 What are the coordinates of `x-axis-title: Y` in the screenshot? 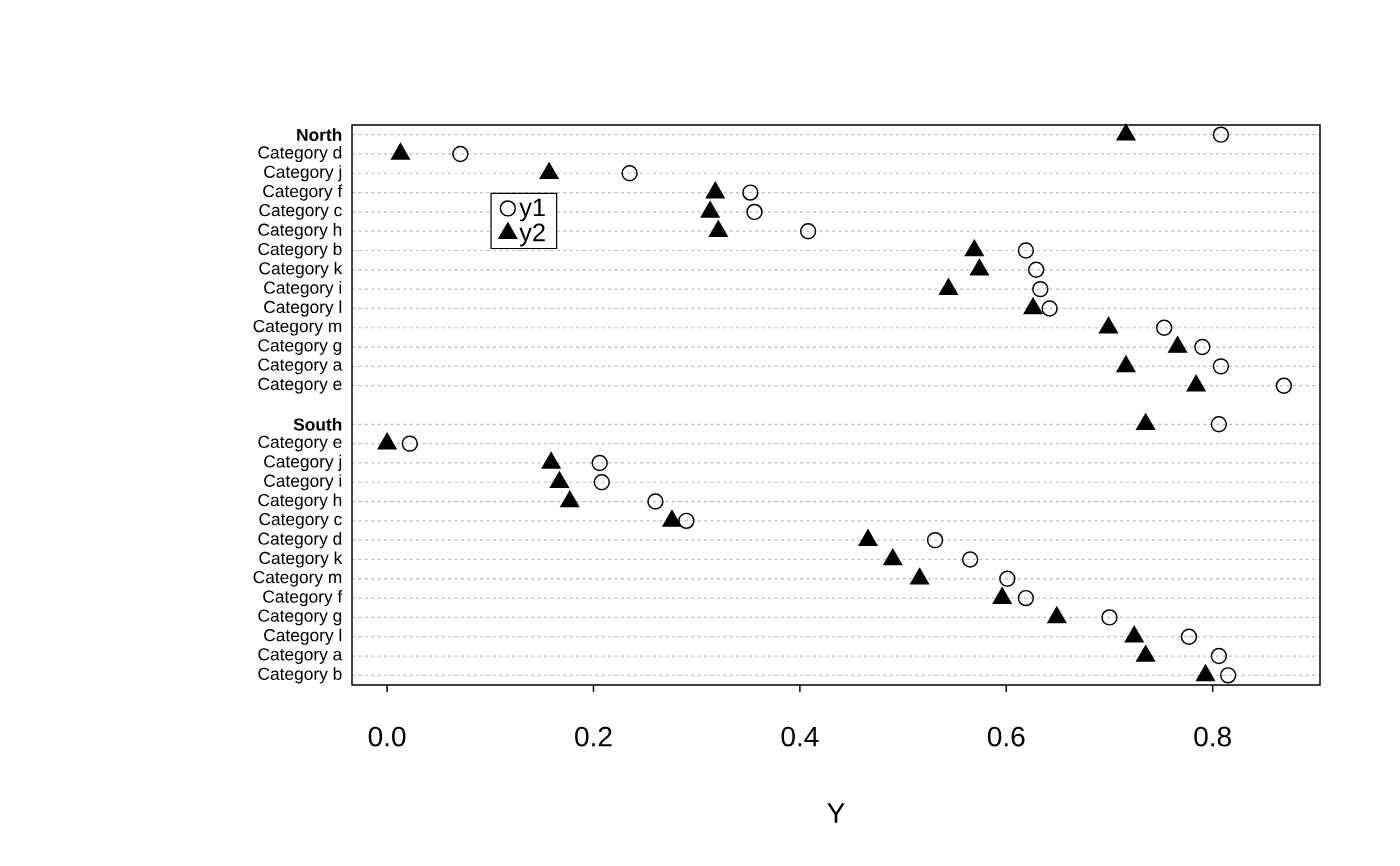 It's located at (836, 813).